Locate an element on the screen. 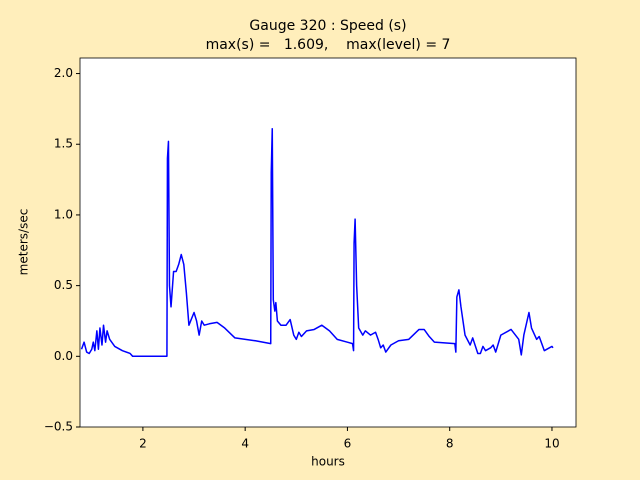 Image resolution: width=640 pixels, height=480 pixels. y-axis-label: meters/sec is located at coordinates (24, 242).